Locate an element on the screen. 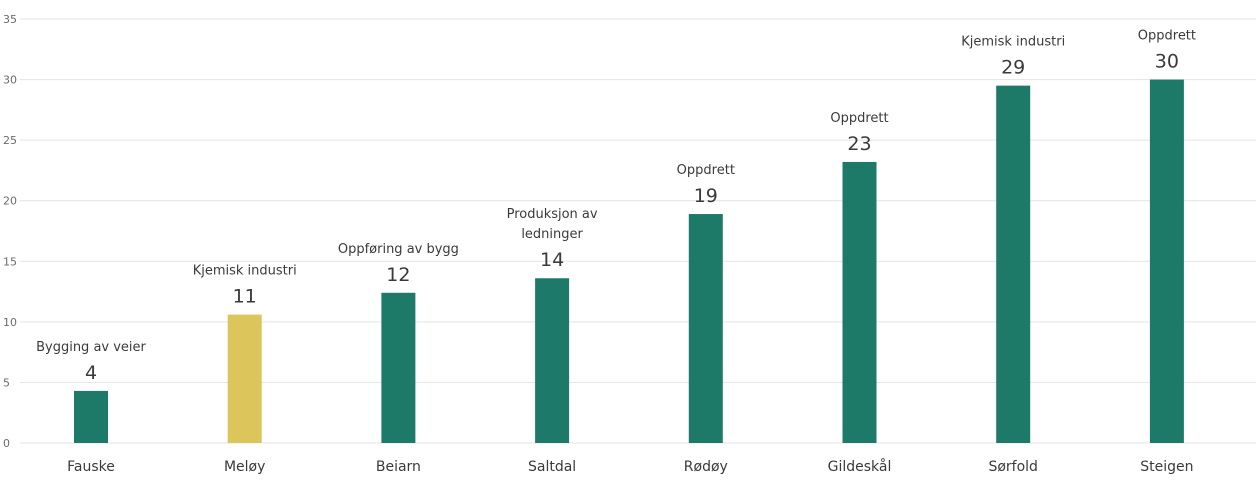 Image resolution: width=1256 pixels, height=480 pixels. y-tick-label: 15 is located at coordinates (10, 261).